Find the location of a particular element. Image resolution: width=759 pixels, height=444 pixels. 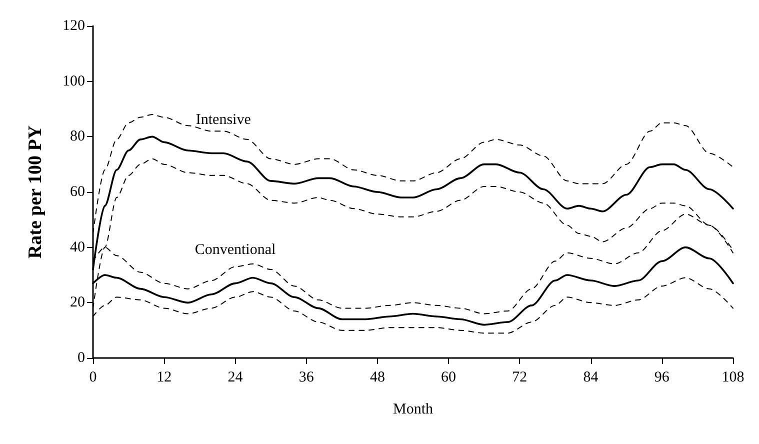

y-tick-label: 80 is located at coordinates (77, 136).